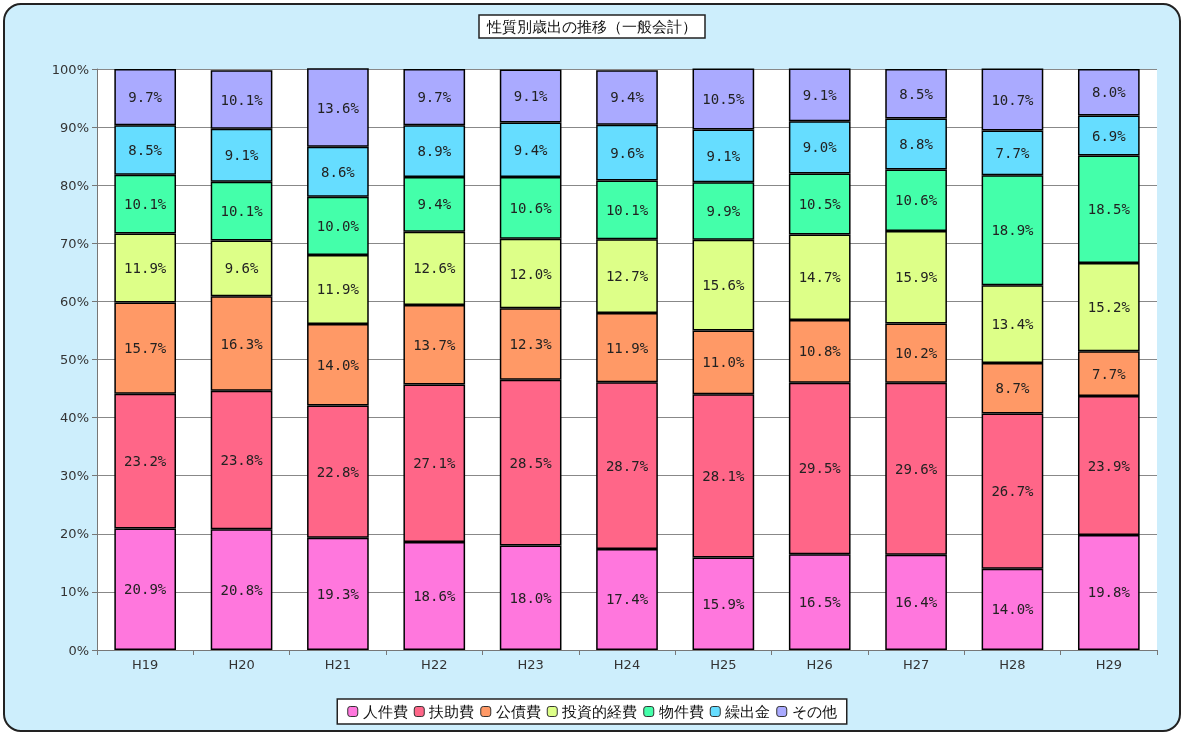  Describe the element at coordinates (1108, 664) in the screenshot. I see `x-tick-label: H29` at that location.